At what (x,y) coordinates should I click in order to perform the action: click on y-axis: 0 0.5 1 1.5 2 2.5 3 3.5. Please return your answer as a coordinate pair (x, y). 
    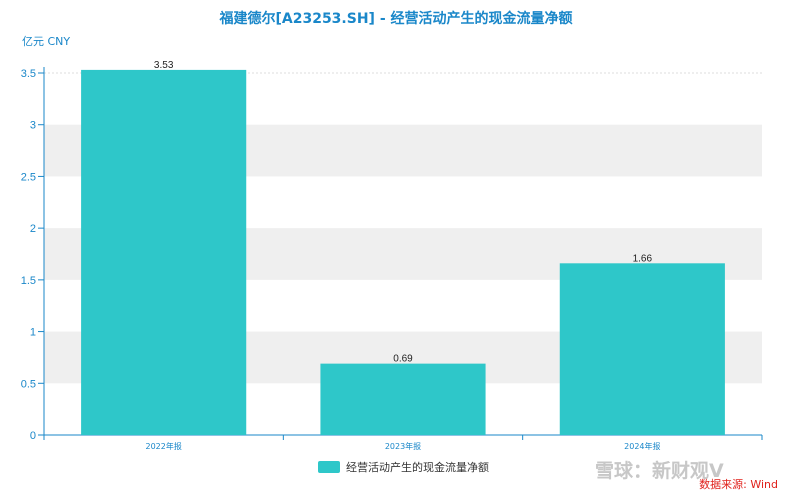
    Looking at the image, I should click on (33, 254).